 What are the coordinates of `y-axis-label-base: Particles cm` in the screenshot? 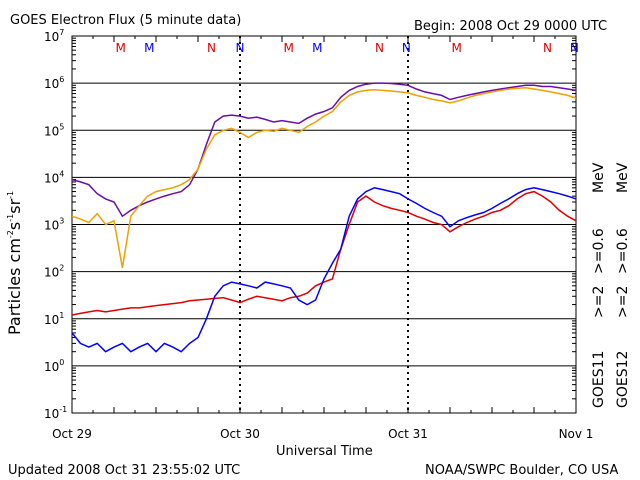 It's located at (14, 286).